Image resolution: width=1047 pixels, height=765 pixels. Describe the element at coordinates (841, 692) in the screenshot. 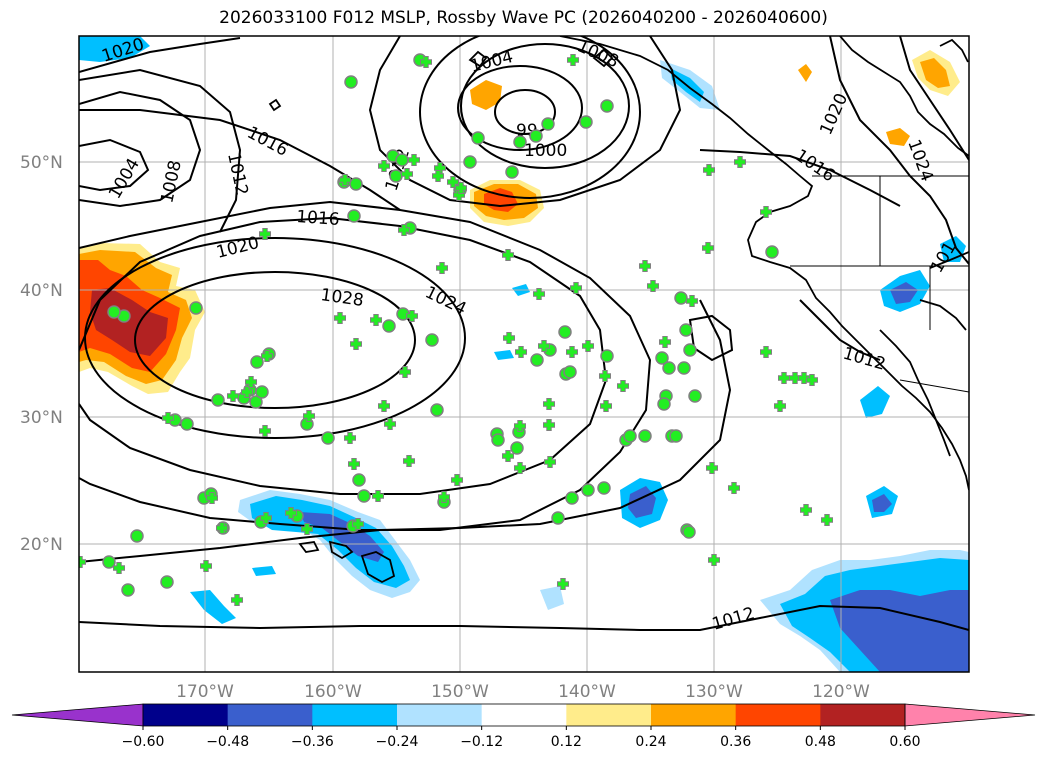

I see `lon-label-120w: 120°W` at that location.